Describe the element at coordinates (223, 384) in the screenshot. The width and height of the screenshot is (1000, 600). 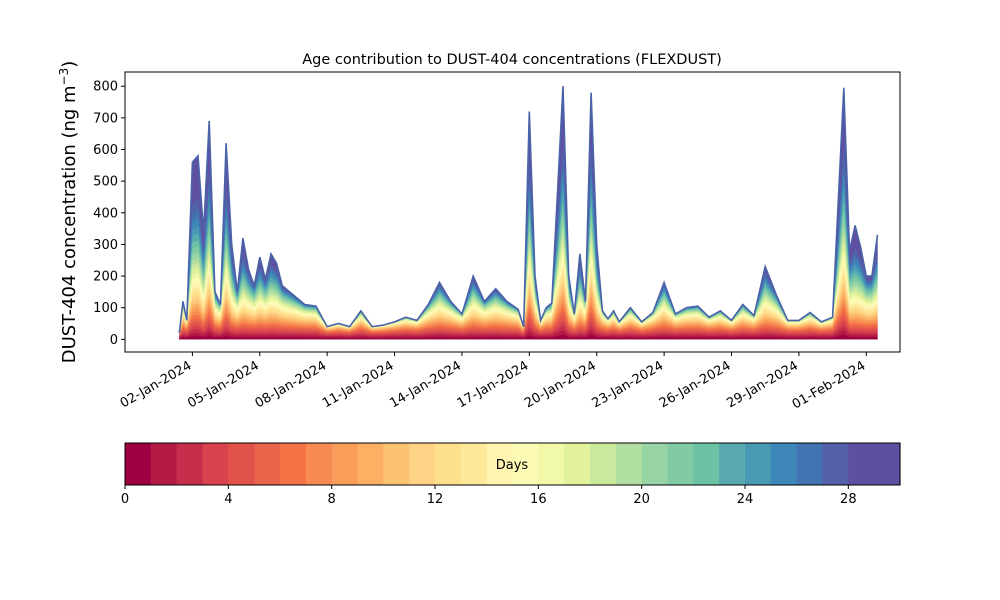
I see `x-tick-label: 05-Jan-2024` at that location.